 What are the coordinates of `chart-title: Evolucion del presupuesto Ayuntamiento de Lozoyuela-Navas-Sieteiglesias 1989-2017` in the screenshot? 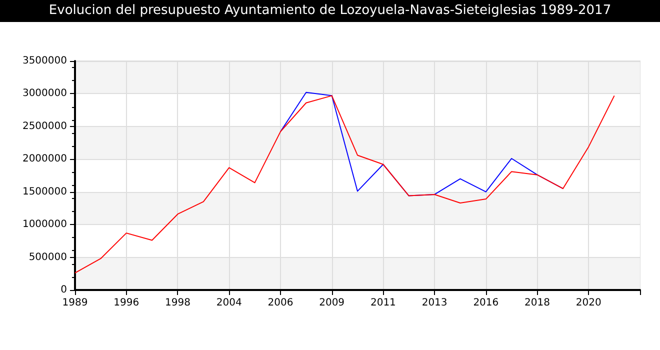 It's located at (330, 11).